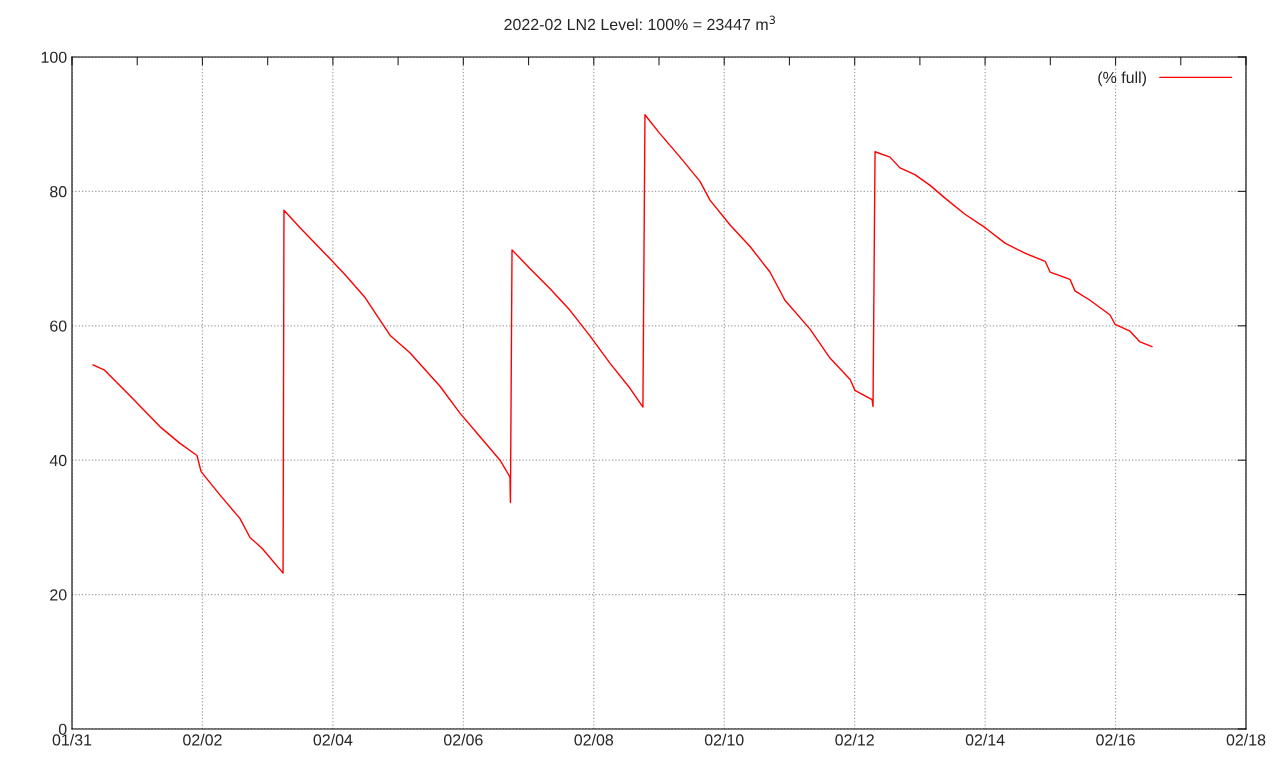 The width and height of the screenshot is (1280, 768). What do you see at coordinates (58, 192) in the screenshot?
I see `y-tick-label: 80` at bounding box center [58, 192].